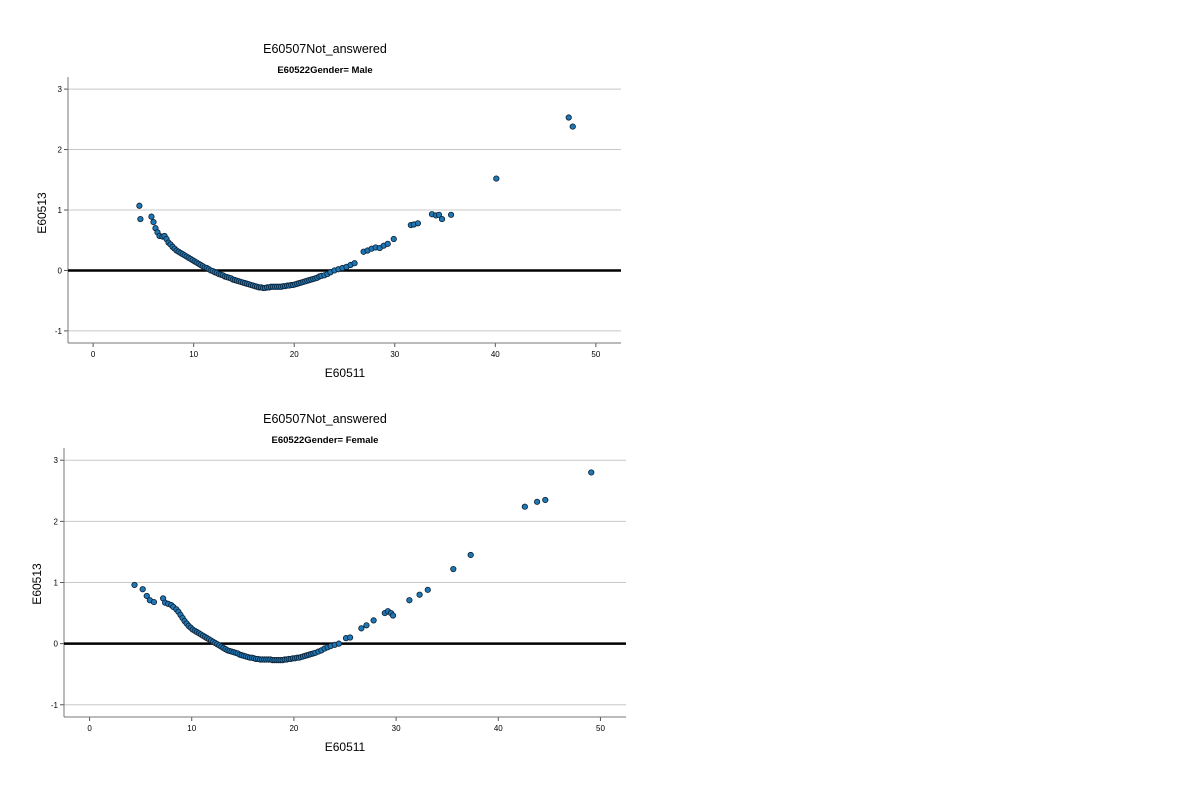 The width and height of the screenshot is (1179, 785). What do you see at coordinates (325, 440) in the screenshot?
I see `chart-subtitle: E60522Gender= Female` at bounding box center [325, 440].